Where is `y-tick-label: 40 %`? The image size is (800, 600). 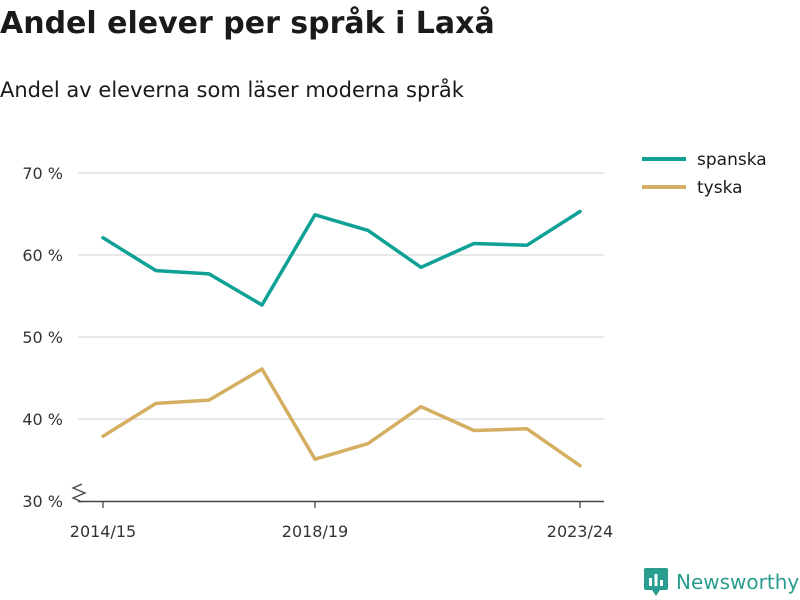 y-tick-label: 40 % is located at coordinates (42, 419).